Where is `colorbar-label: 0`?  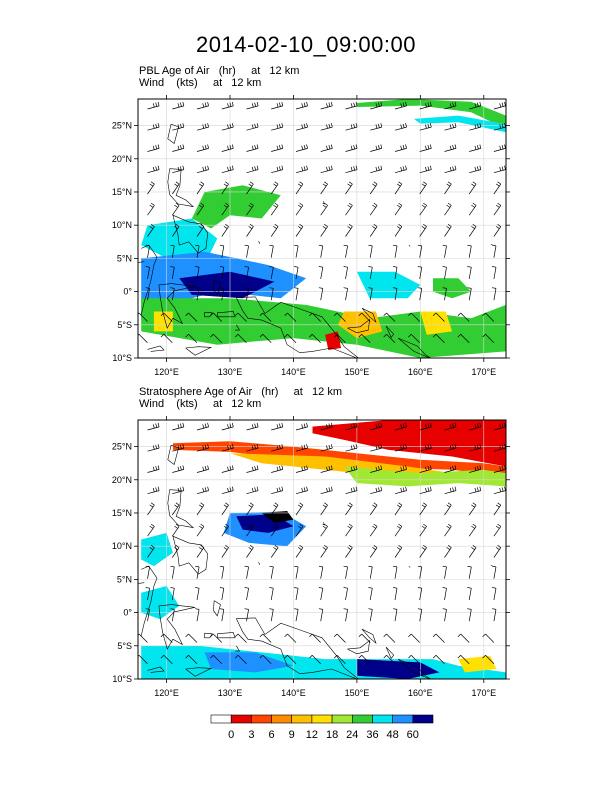 colorbar-label: 0 is located at coordinates (231, 735).